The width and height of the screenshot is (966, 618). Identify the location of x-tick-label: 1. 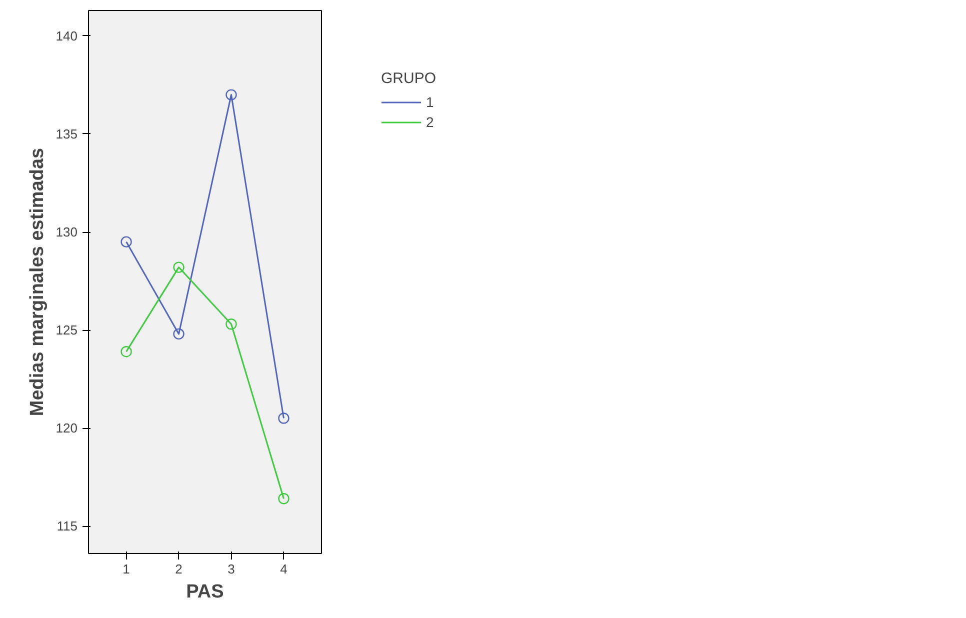
(126, 569).